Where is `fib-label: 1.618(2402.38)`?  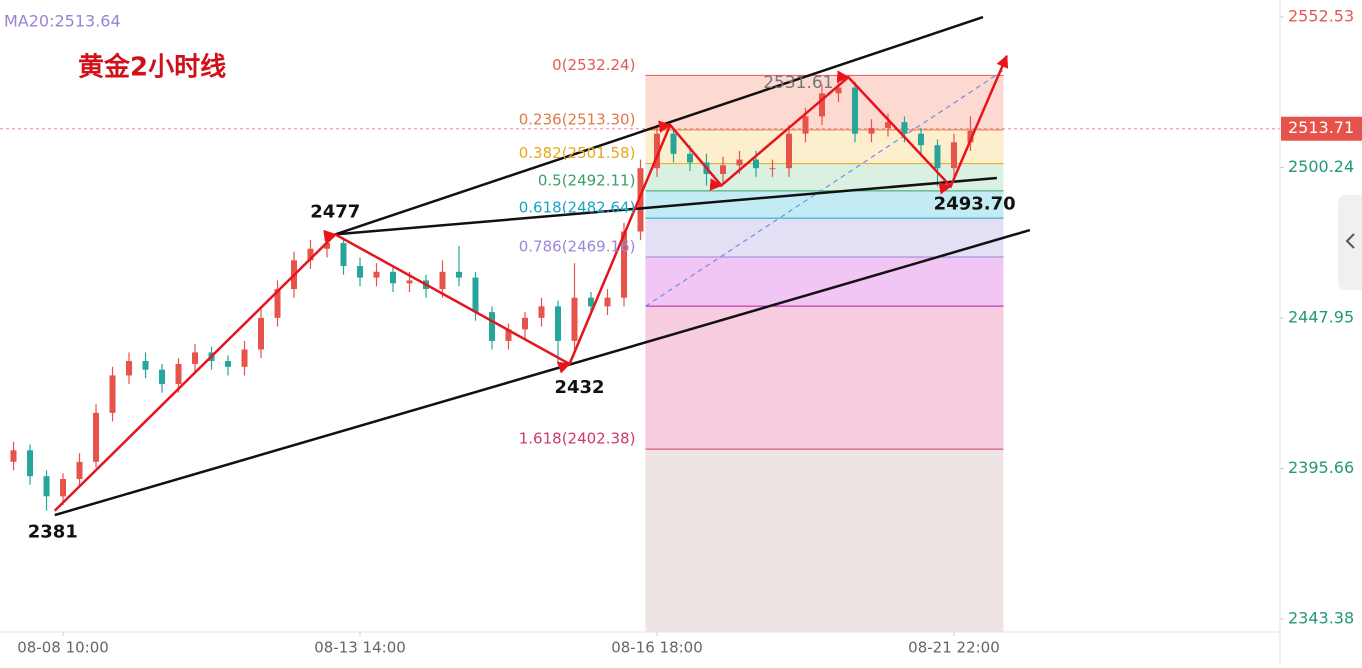
fib-label: 1.618(2402.38) is located at coordinates (577, 439).